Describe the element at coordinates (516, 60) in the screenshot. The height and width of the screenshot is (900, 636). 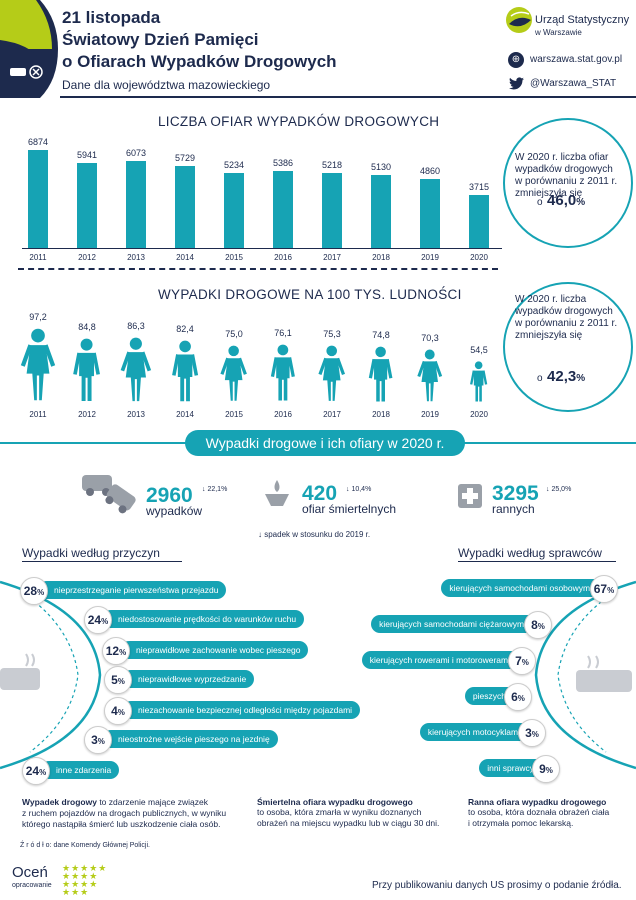
I see `globe-icon: ⊕` at that location.